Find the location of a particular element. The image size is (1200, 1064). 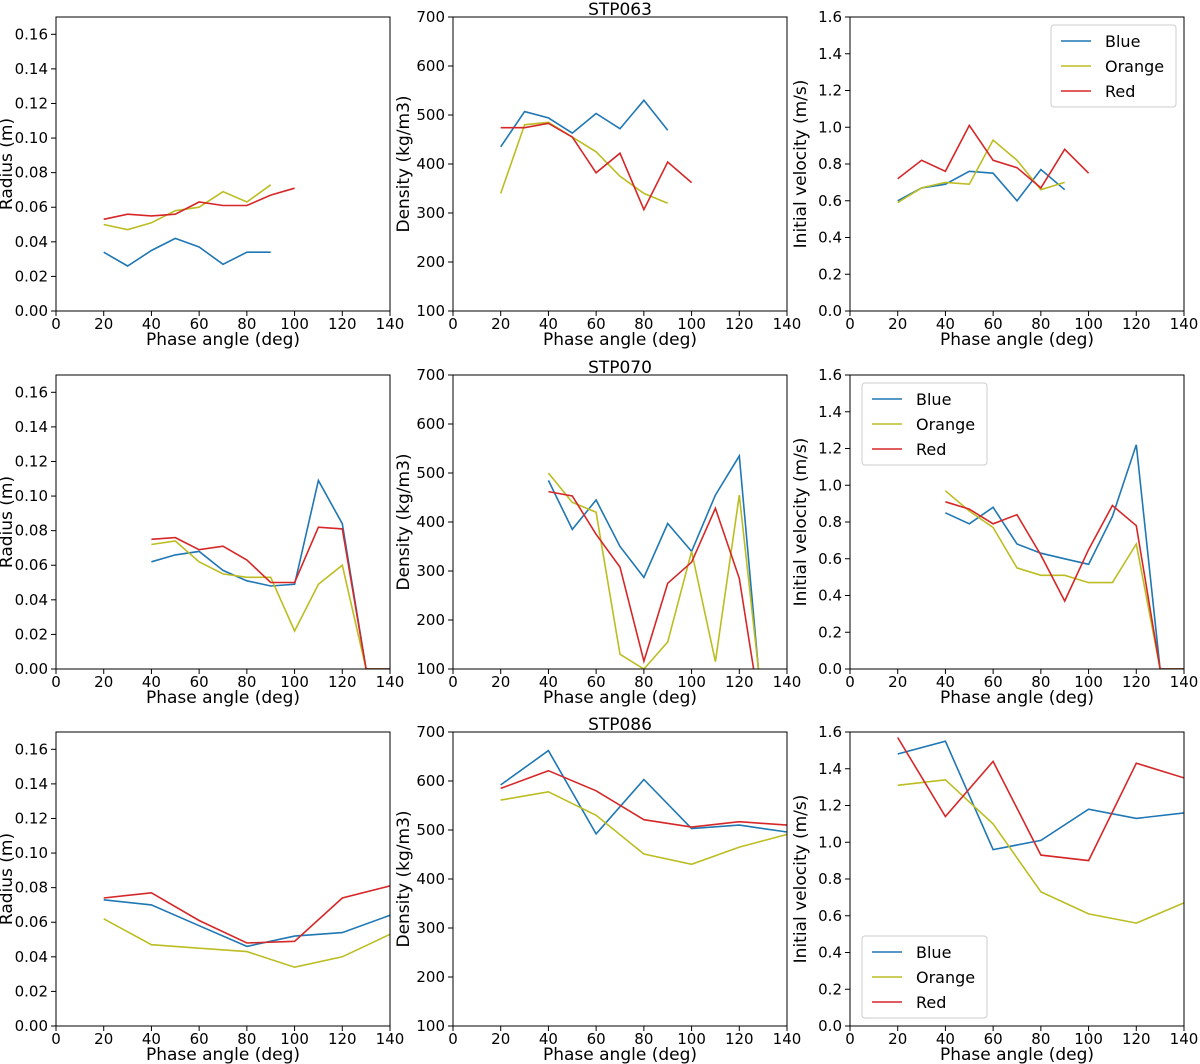

y-tick-label: 1.2 is located at coordinates (830, 806).